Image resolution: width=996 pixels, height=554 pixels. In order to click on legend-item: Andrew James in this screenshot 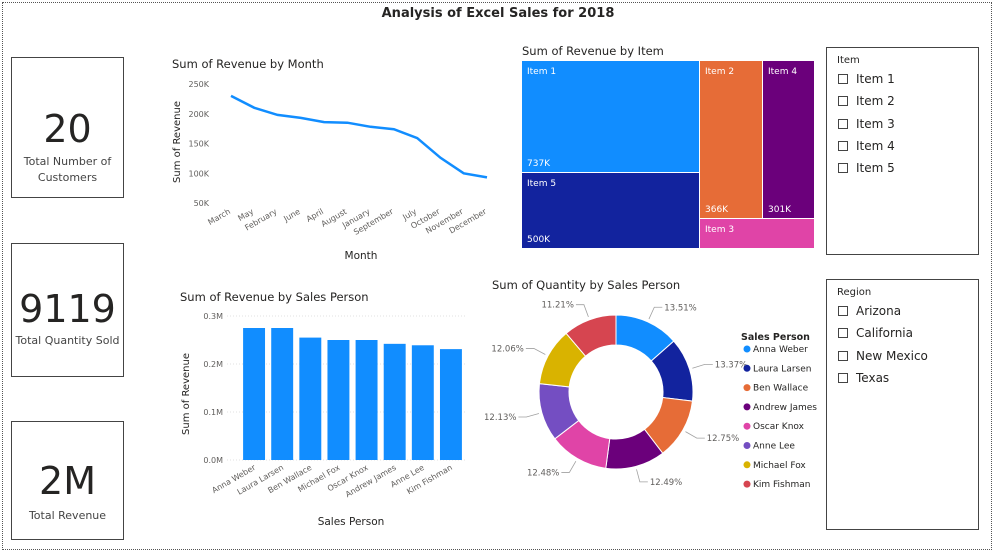, I will do `click(785, 408)`.